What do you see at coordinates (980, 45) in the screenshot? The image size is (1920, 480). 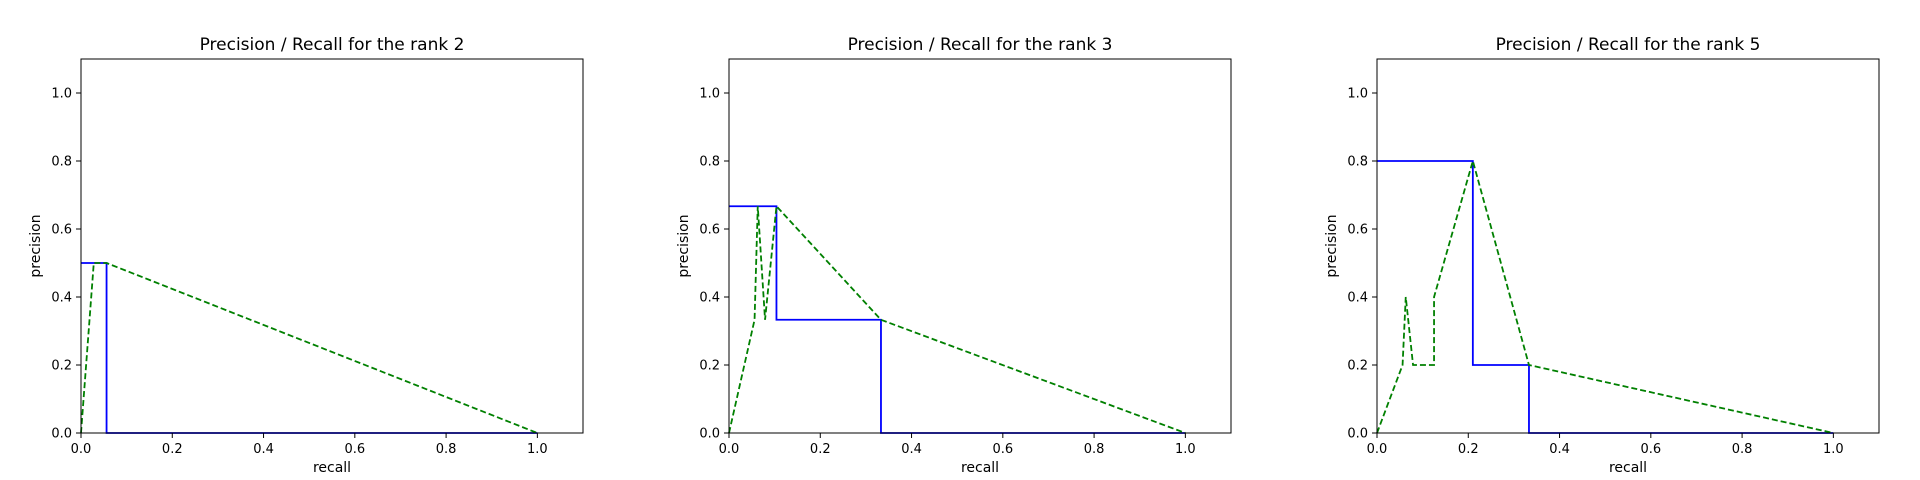 I see `chart-title: Precision / Recall for the rank 3` at bounding box center [980, 45].